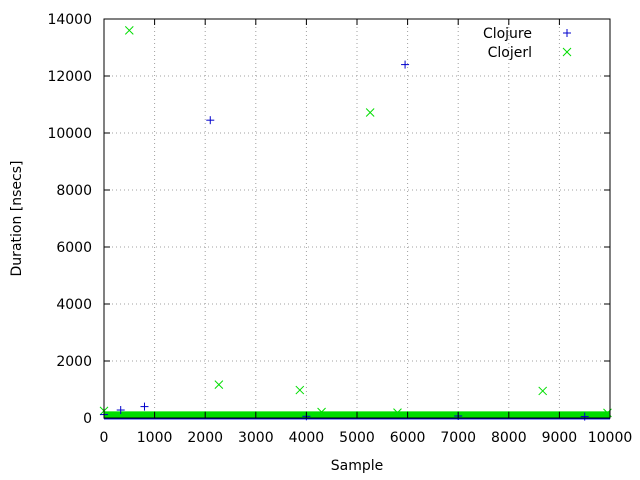 The image size is (640, 480). I want to click on x-tick-label: 7000, so click(458, 438).